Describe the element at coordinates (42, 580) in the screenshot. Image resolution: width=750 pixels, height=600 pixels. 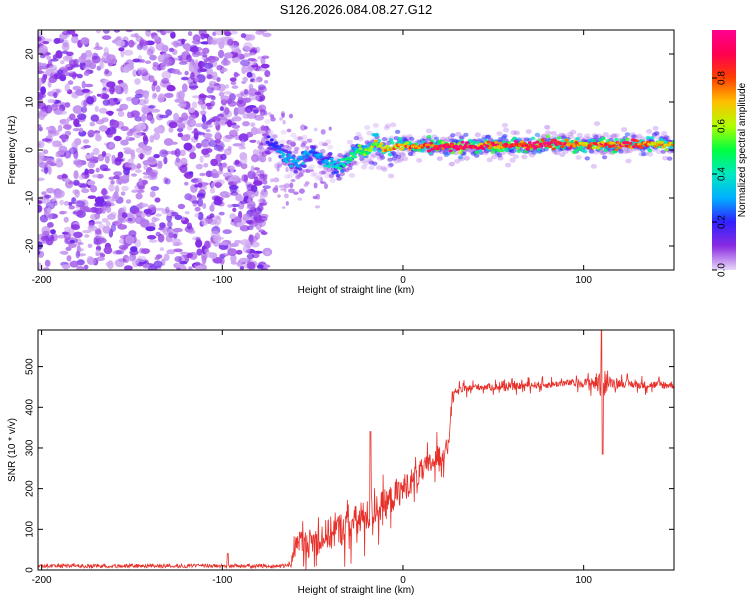
I see `snr-x-tick-label: -200` at that location.